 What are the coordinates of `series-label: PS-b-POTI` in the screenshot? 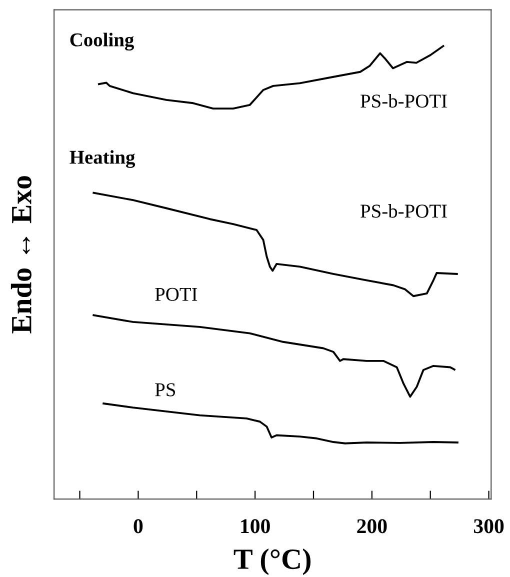 It's located at (403, 101).